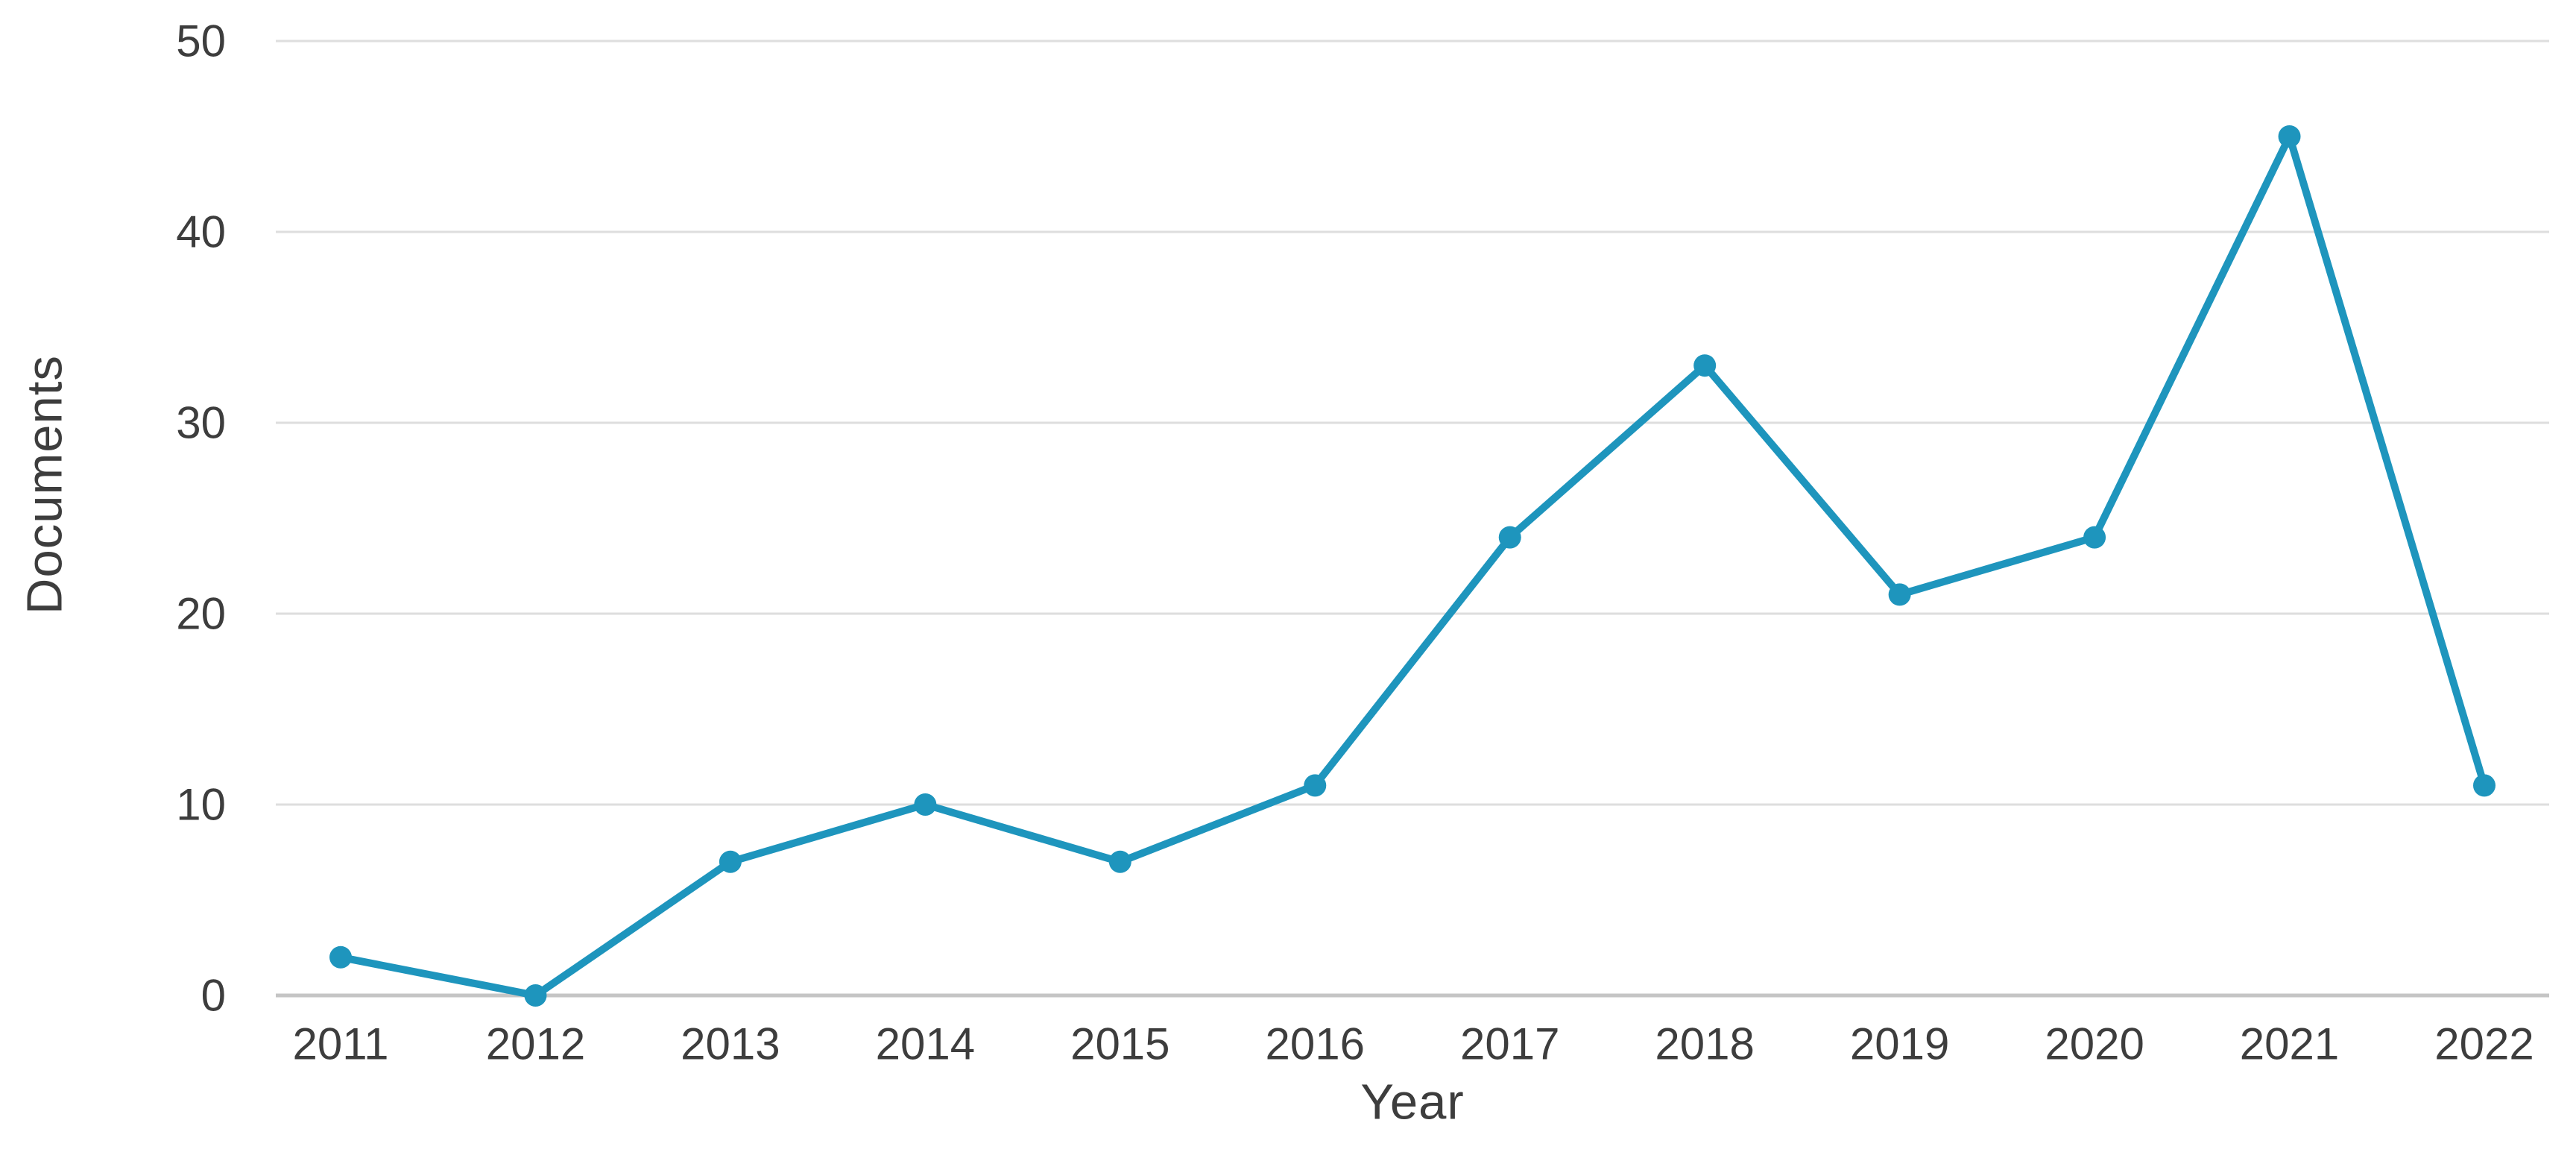  Describe the element at coordinates (341, 1044) in the screenshot. I see `x-tick-label: 2011` at that location.